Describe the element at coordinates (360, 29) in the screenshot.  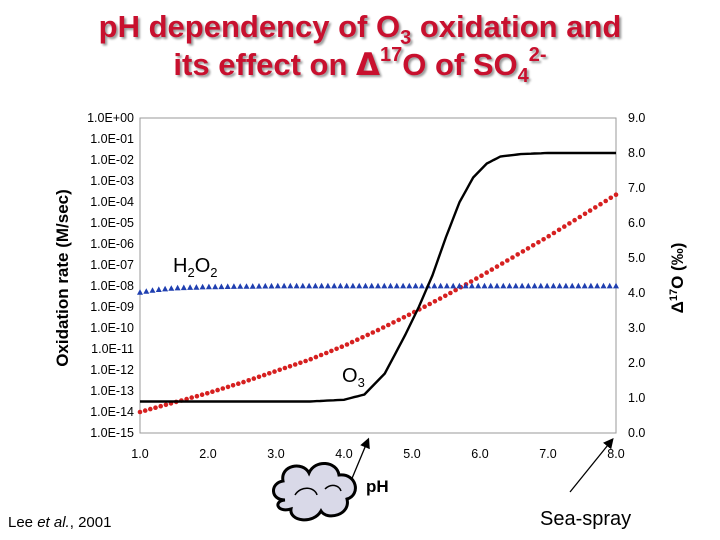
I see `title-line-1: pH dependency of O3 oxidation and` at that location.